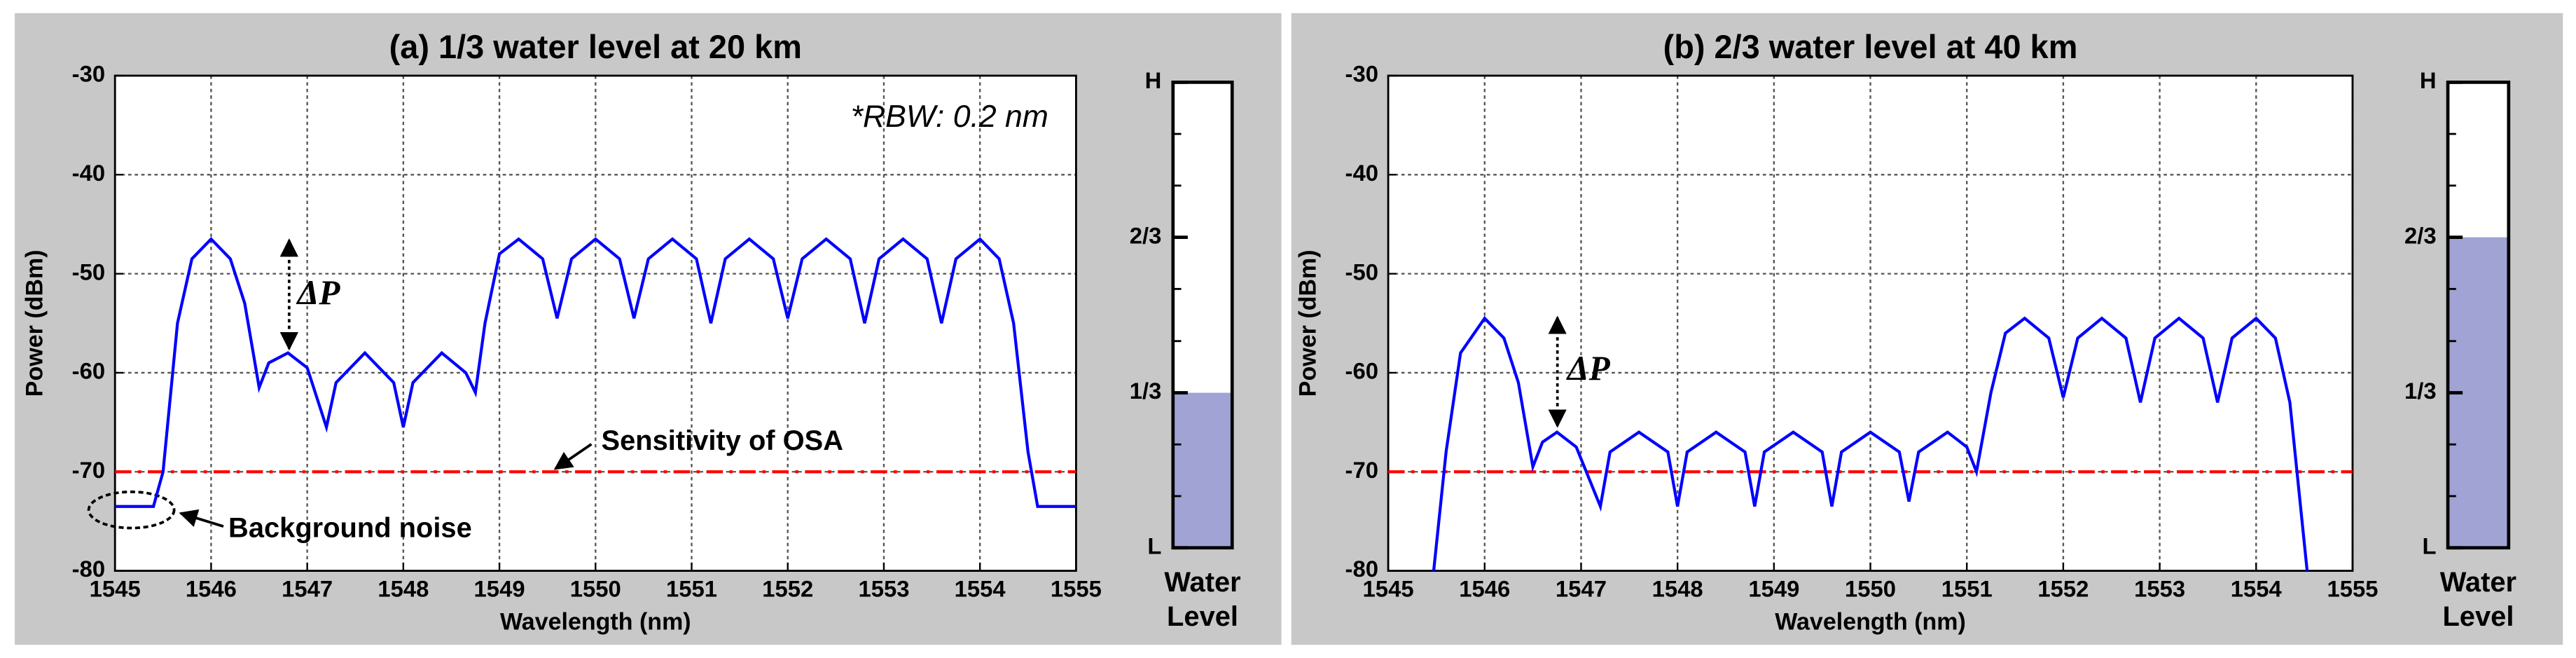 Image resolution: width=2576 pixels, height=658 pixels. I want to click on noise-ellipse, so click(131, 510).